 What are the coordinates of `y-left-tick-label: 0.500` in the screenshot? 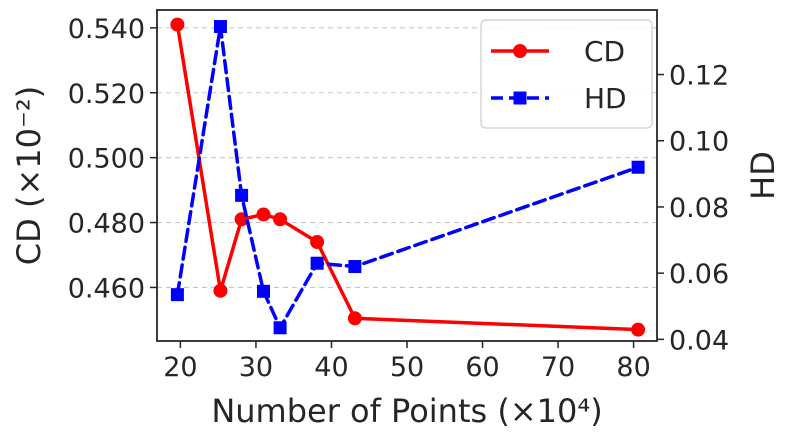 It's located at (106, 159).